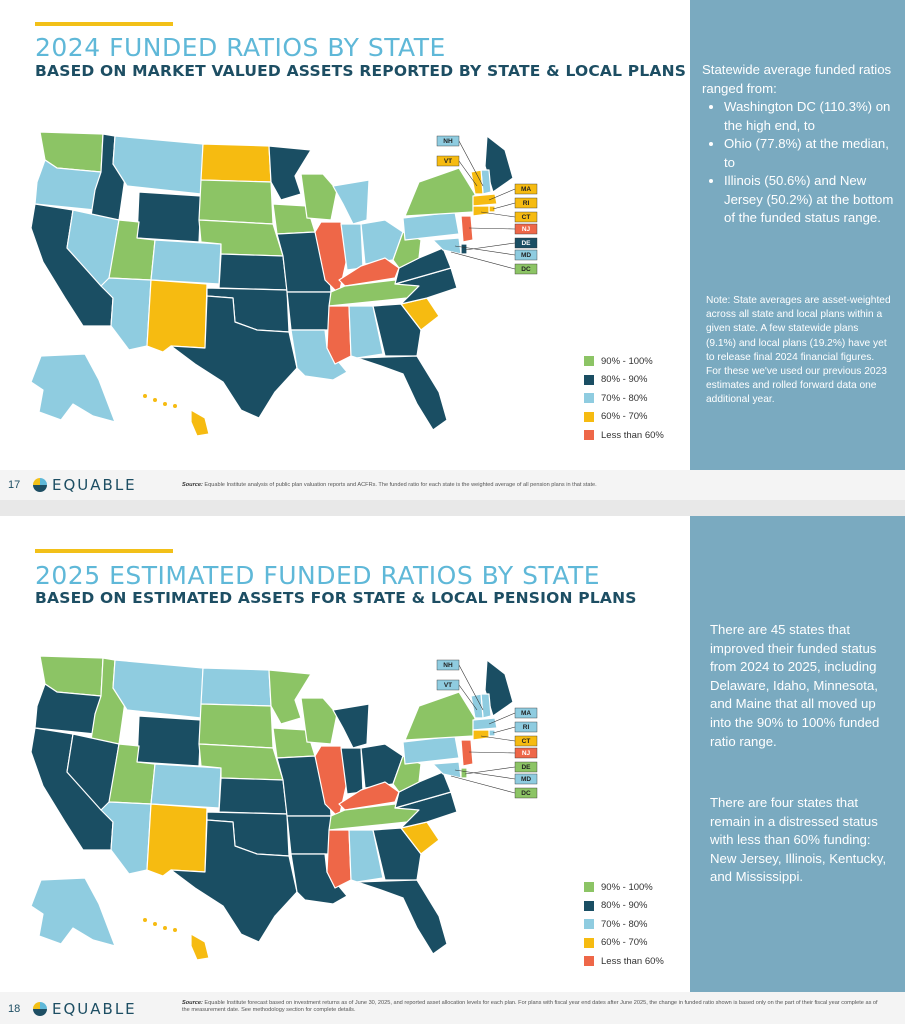 The image size is (905, 1024). What do you see at coordinates (624, 417) in the screenshot?
I see `legend-label: 60% - 70%` at bounding box center [624, 417].